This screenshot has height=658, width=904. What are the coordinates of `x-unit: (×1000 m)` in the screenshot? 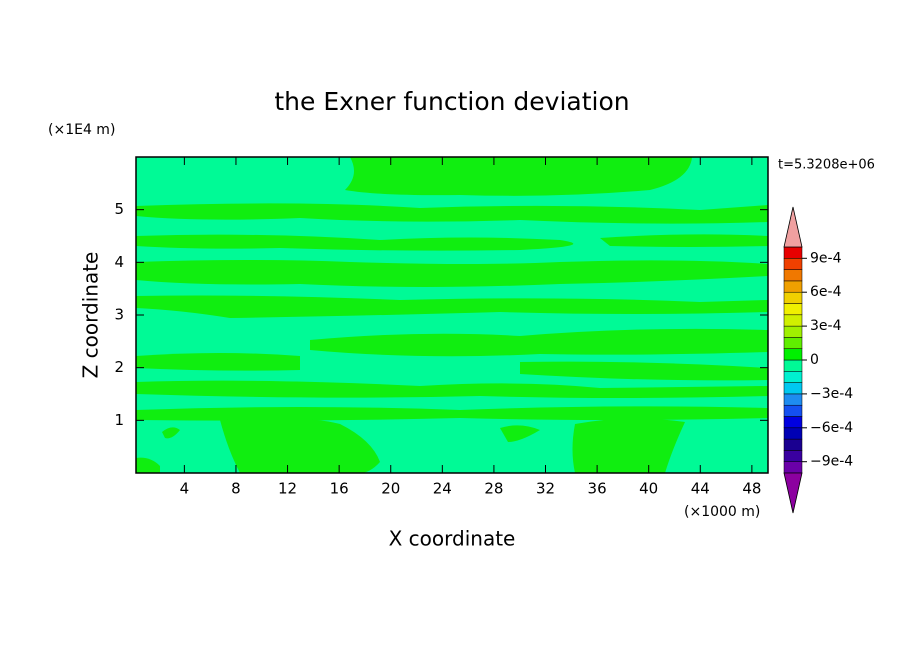 It's located at (722, 512).